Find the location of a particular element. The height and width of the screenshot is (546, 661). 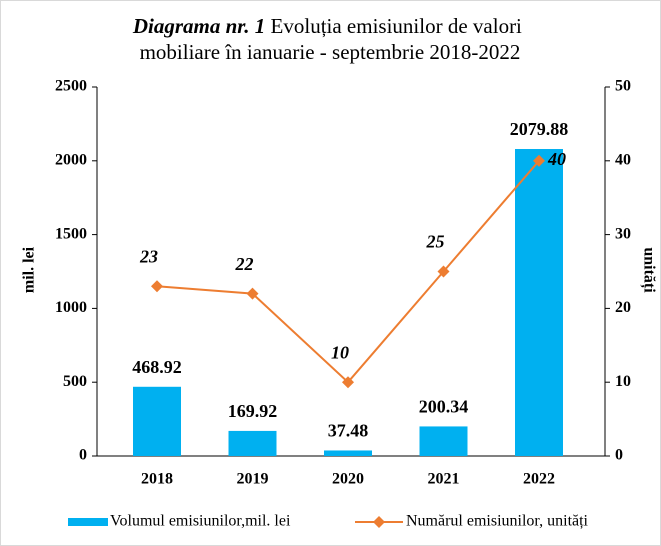

line-value-label: 10 is located at coordinates (340, 352).